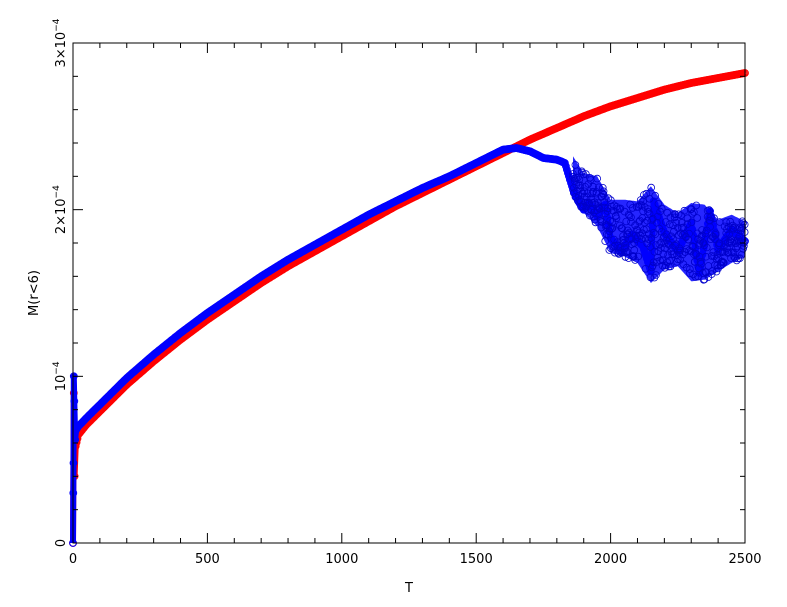 The width and height of the screenshot is (787, 607). I want to click on y-tick-label: 2×10−4, so click(60, 209).